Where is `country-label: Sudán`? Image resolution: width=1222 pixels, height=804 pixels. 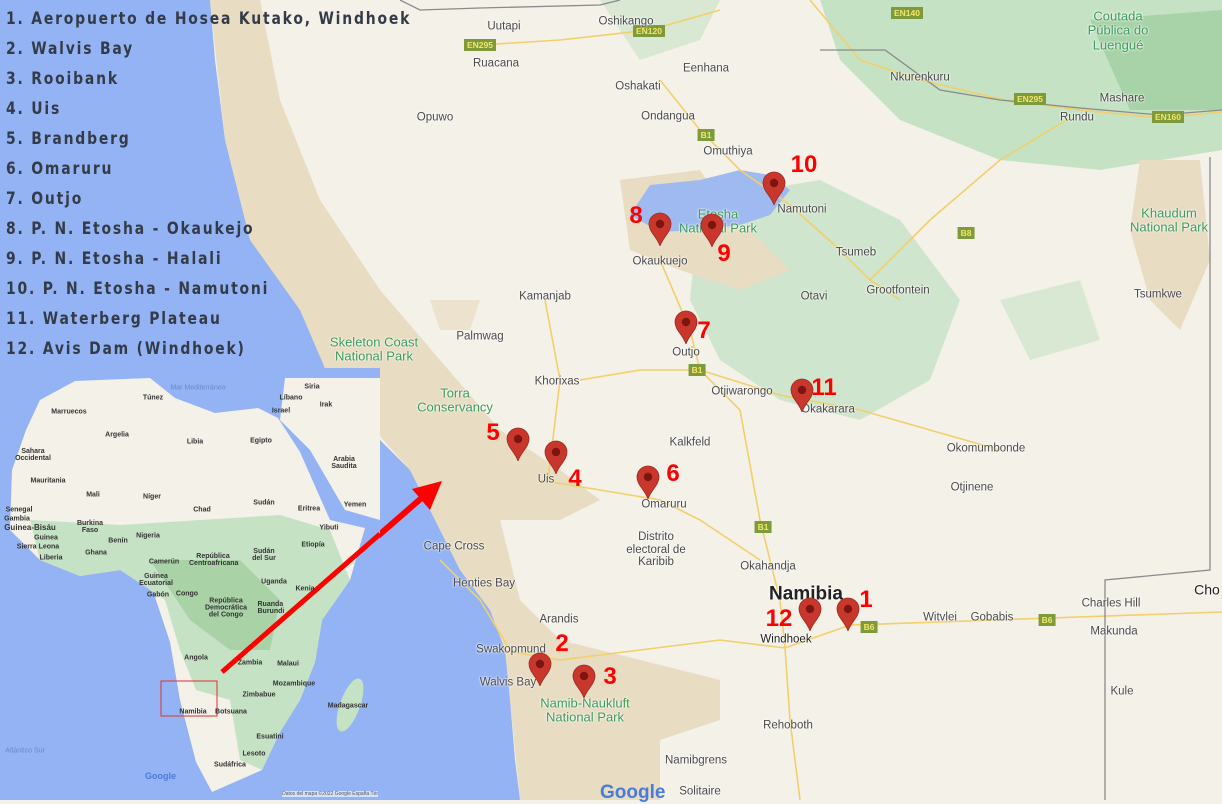
country-label: Sudán is located at coordinates (264, 503).